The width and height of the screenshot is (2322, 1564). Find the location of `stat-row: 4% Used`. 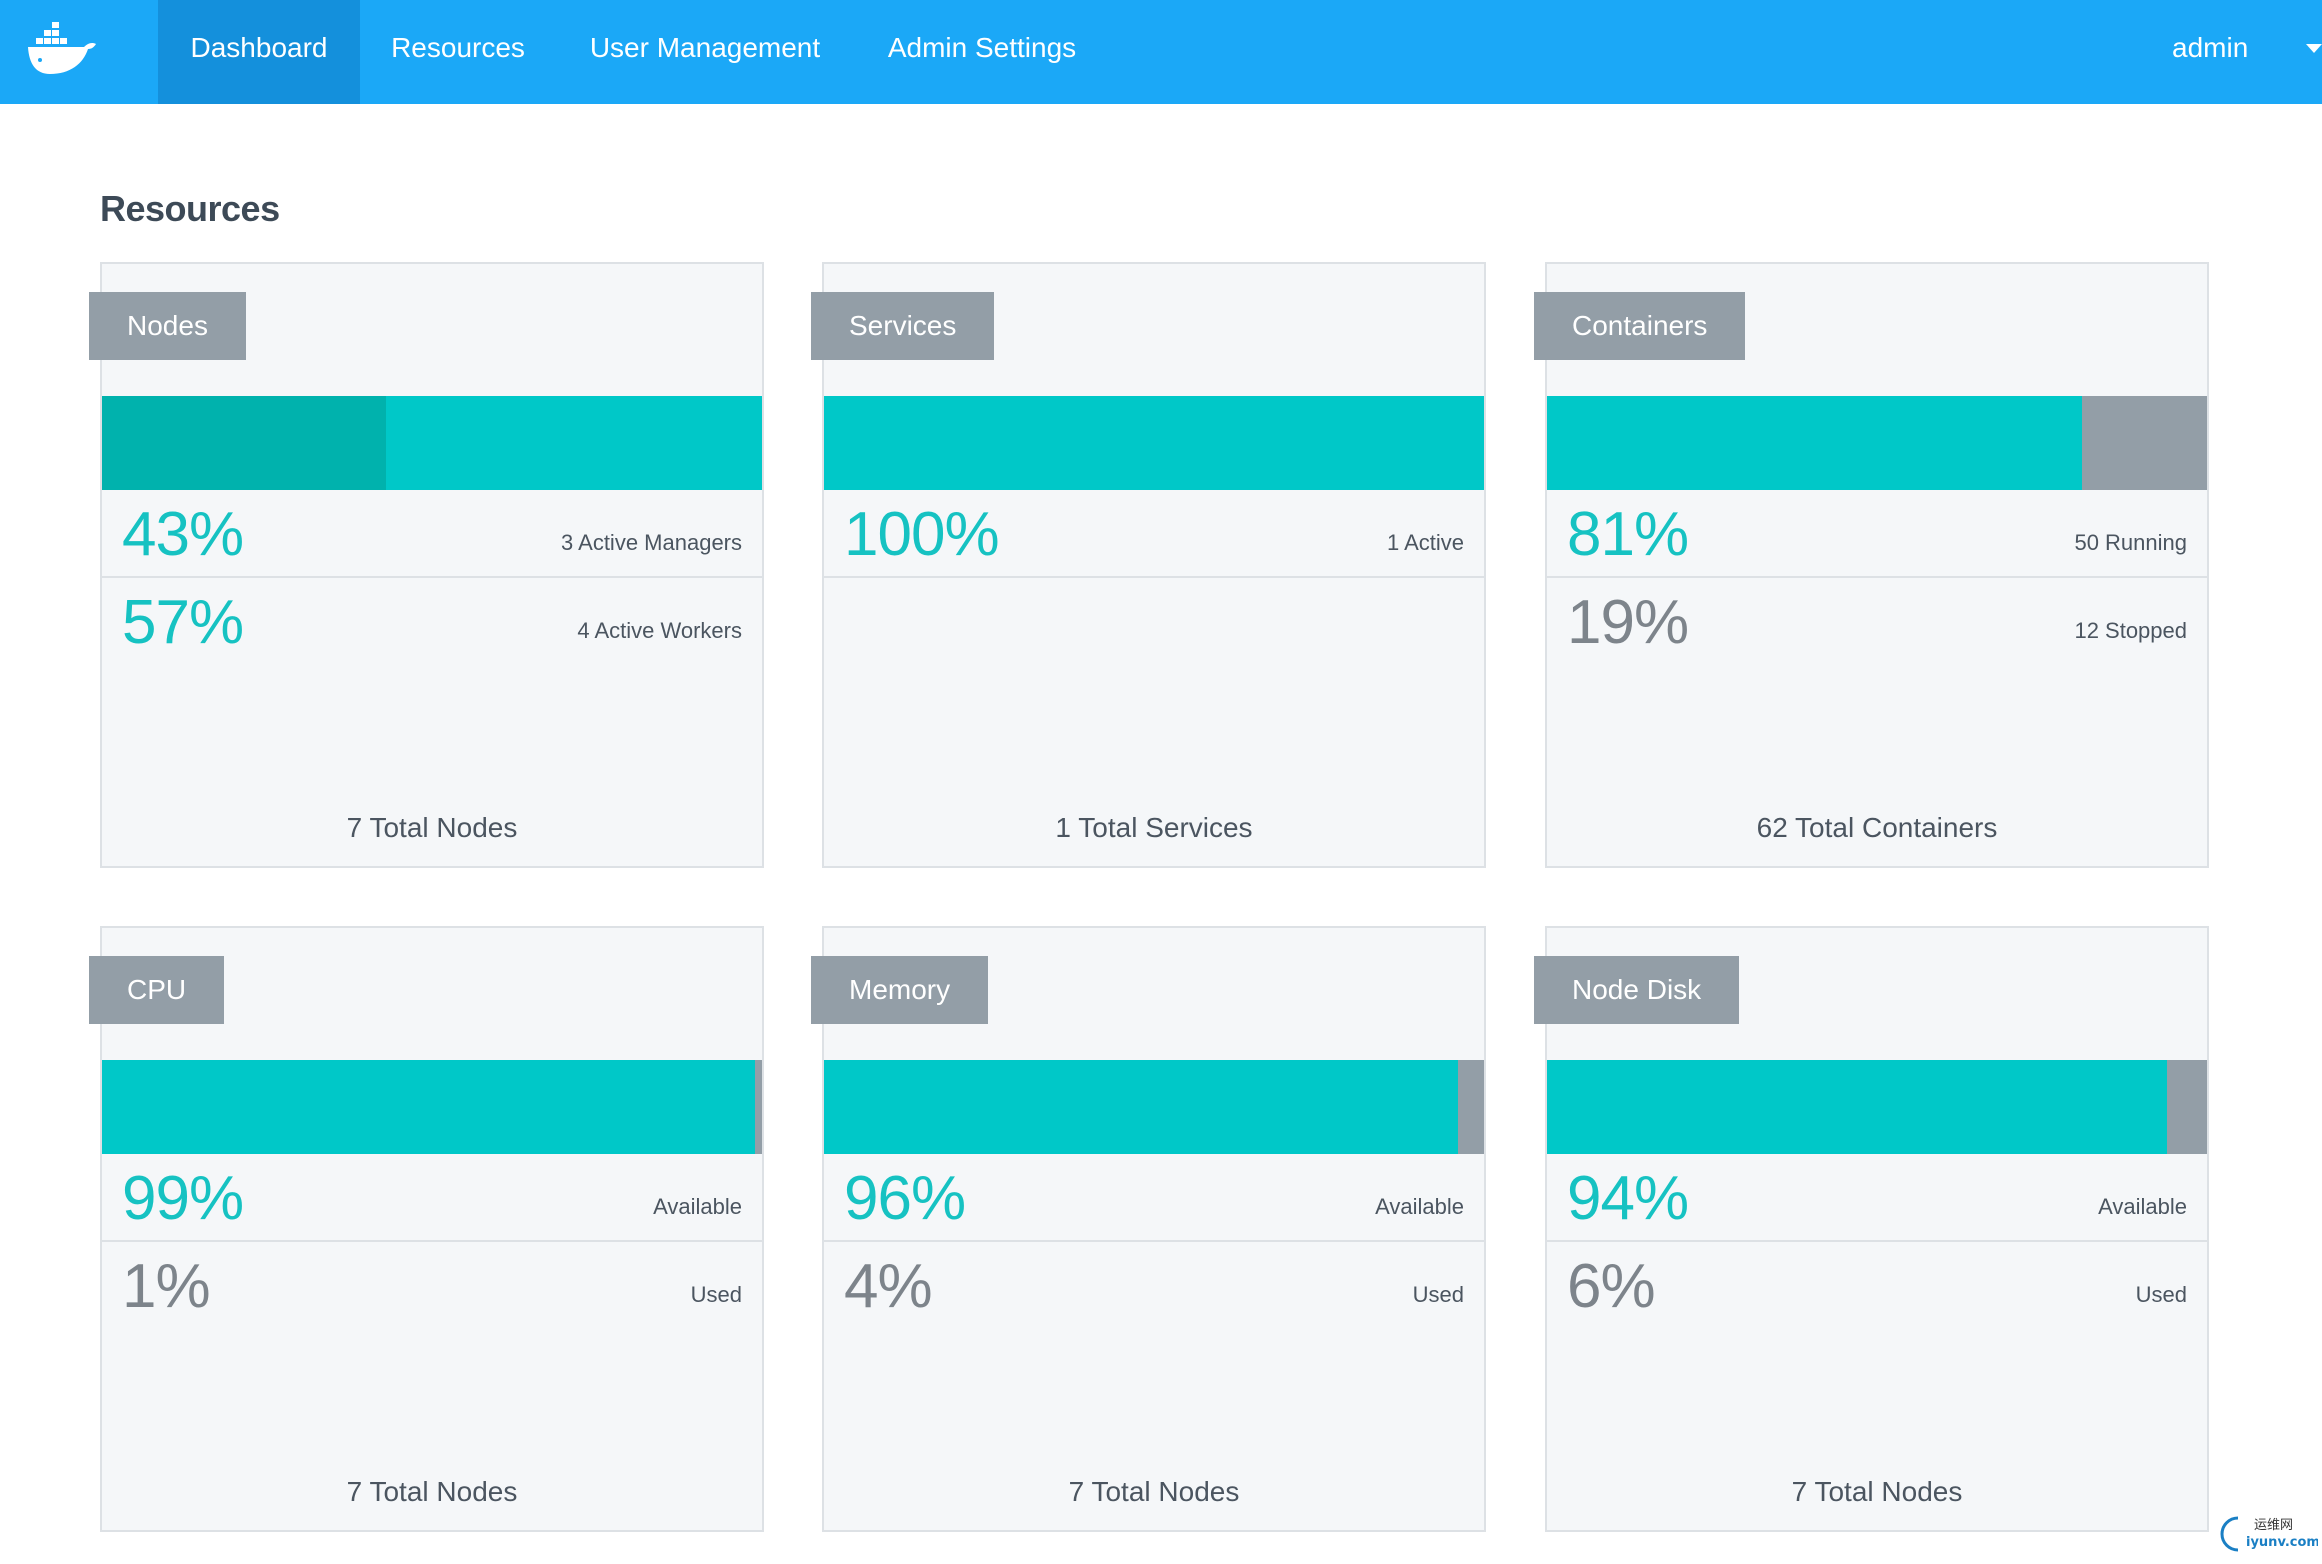

stat-row: 4% Used is located at coordinates (1154, 1285).